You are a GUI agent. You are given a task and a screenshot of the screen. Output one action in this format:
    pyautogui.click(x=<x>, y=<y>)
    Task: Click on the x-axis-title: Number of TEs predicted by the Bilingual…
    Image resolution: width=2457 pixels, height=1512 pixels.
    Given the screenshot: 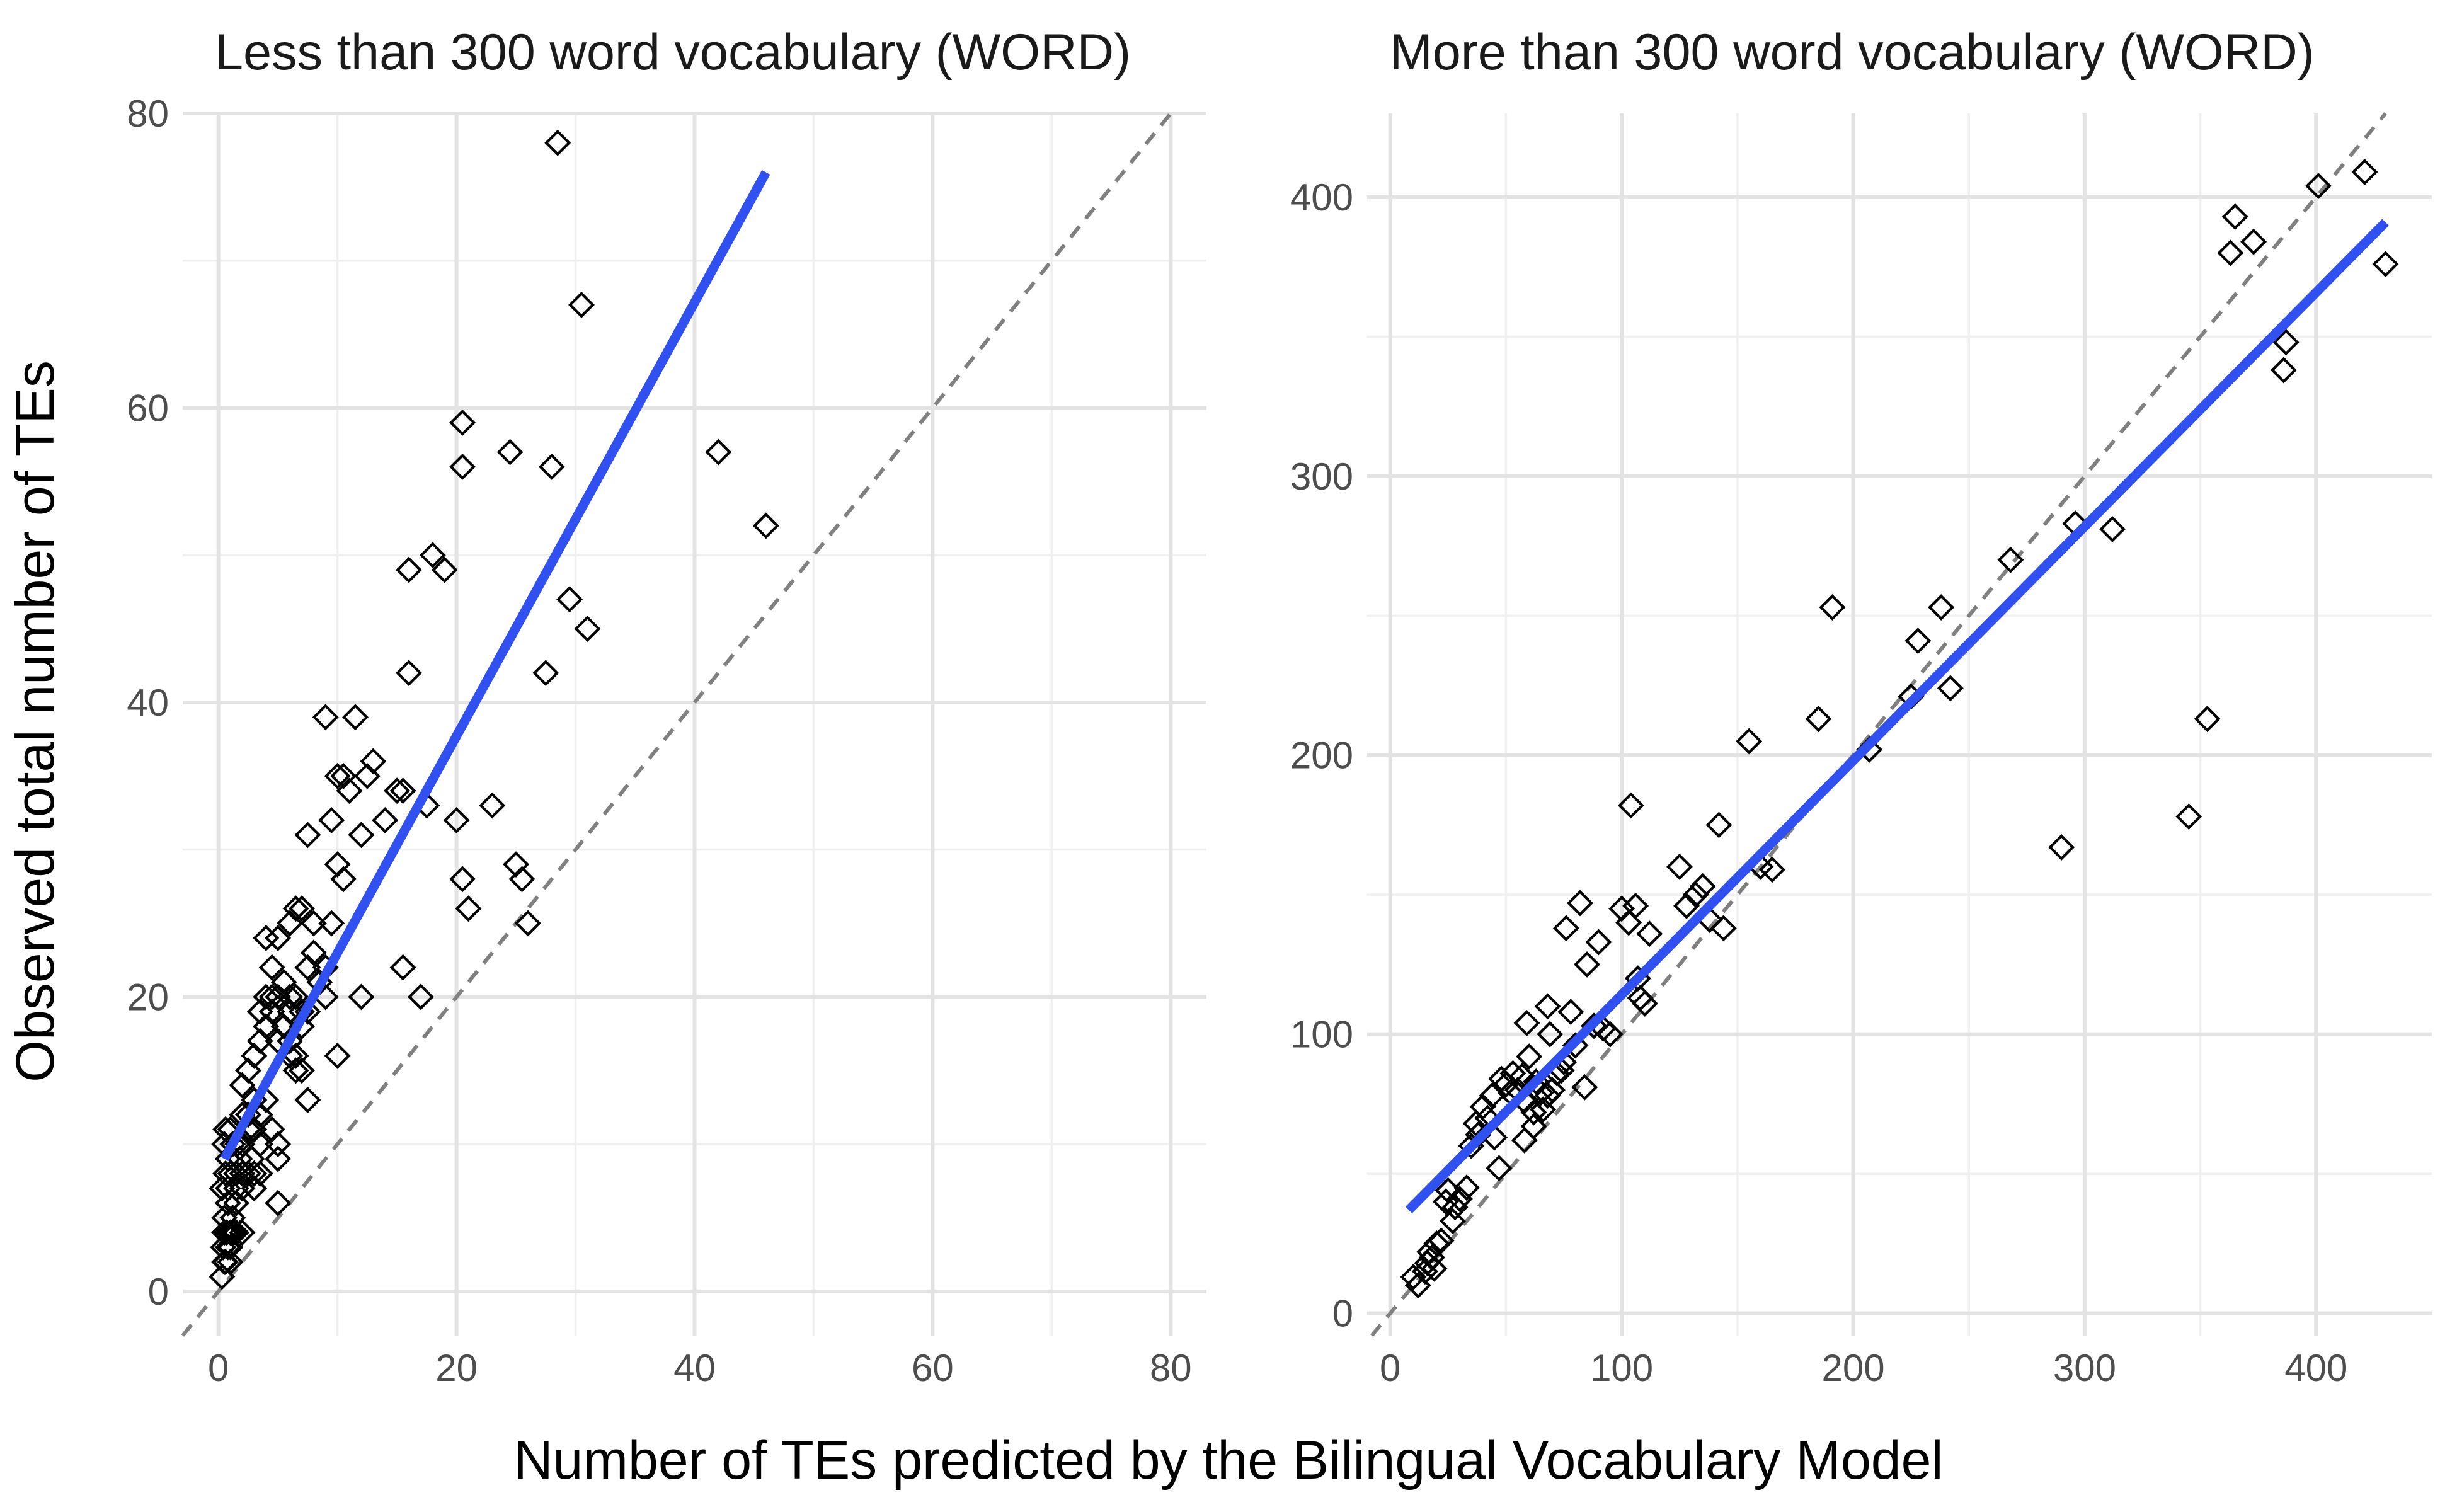 What is the action you would take?
    pyautogui.click(x=1228, y=1460)
    